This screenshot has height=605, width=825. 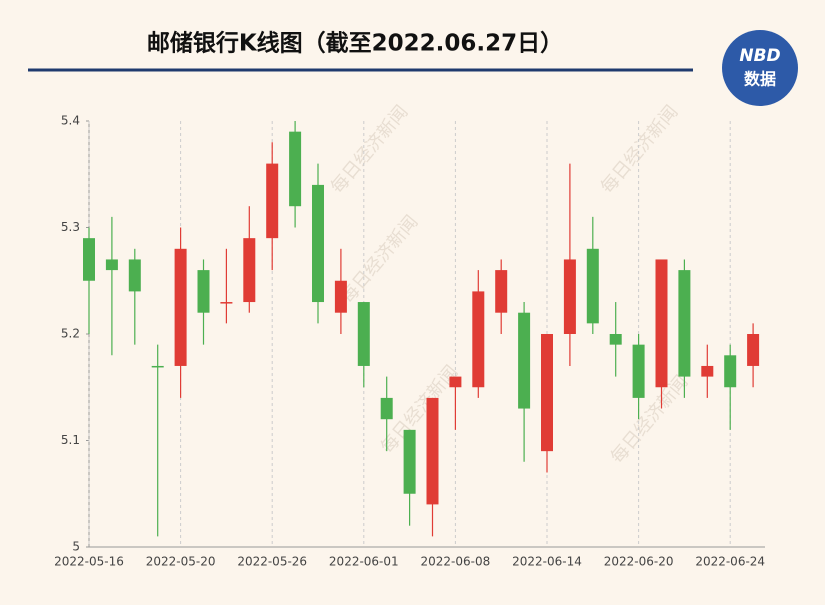 What do you see at coordinates (355, 43) in the screenshot?
I see `chart-title: 邮储银行K线图（截至2022.06.27日）` at bounding box center [355, 43].